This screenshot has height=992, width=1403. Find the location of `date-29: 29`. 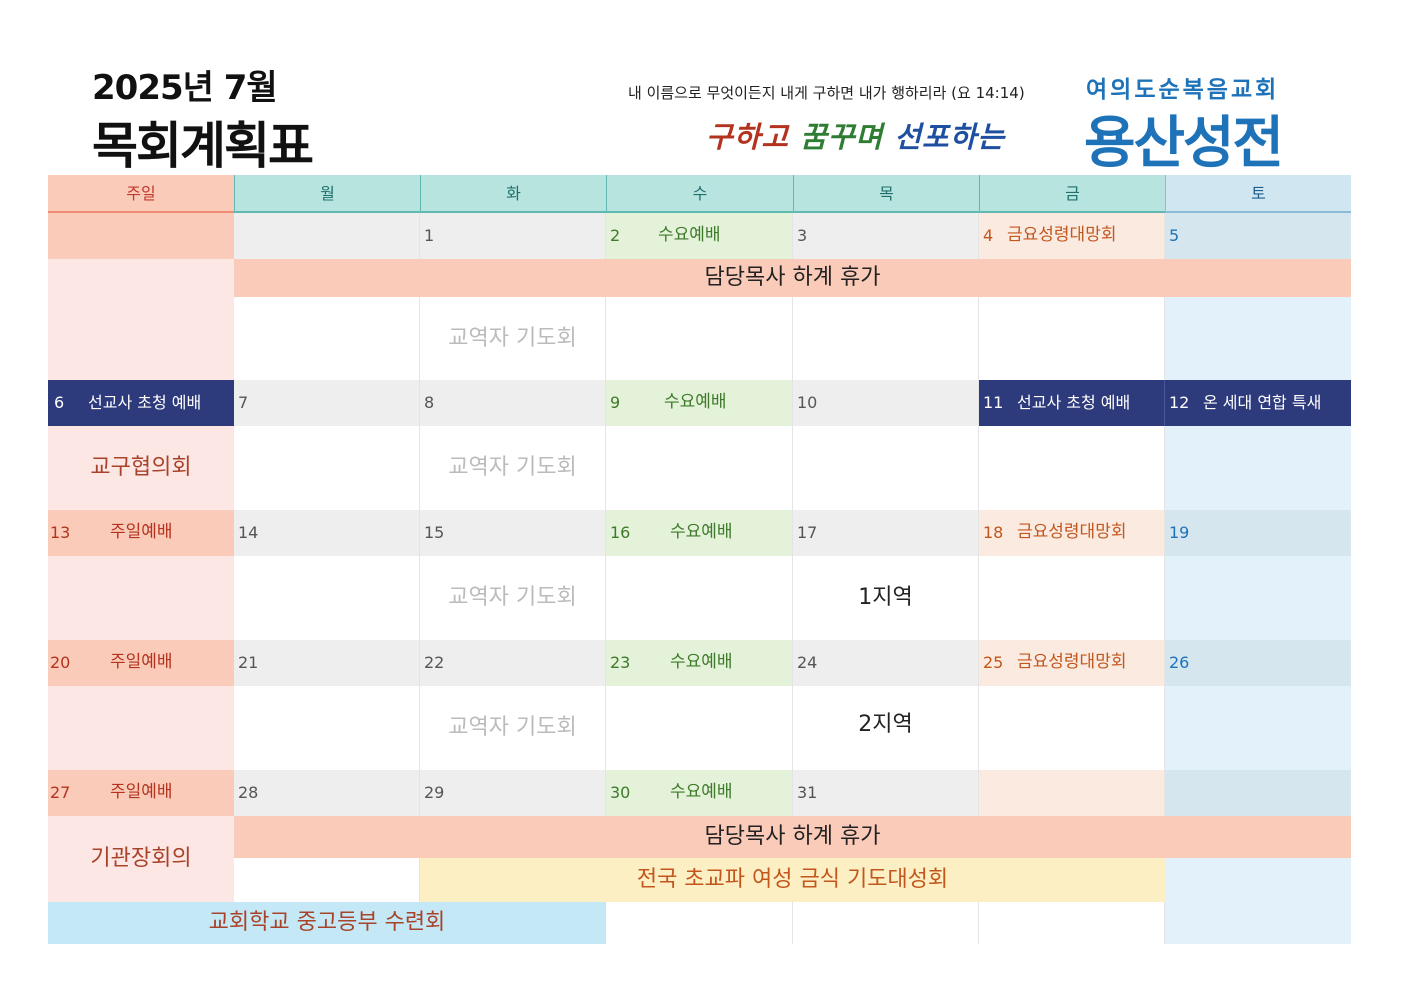

date-29: 29 is located at coordinates (513, 793).